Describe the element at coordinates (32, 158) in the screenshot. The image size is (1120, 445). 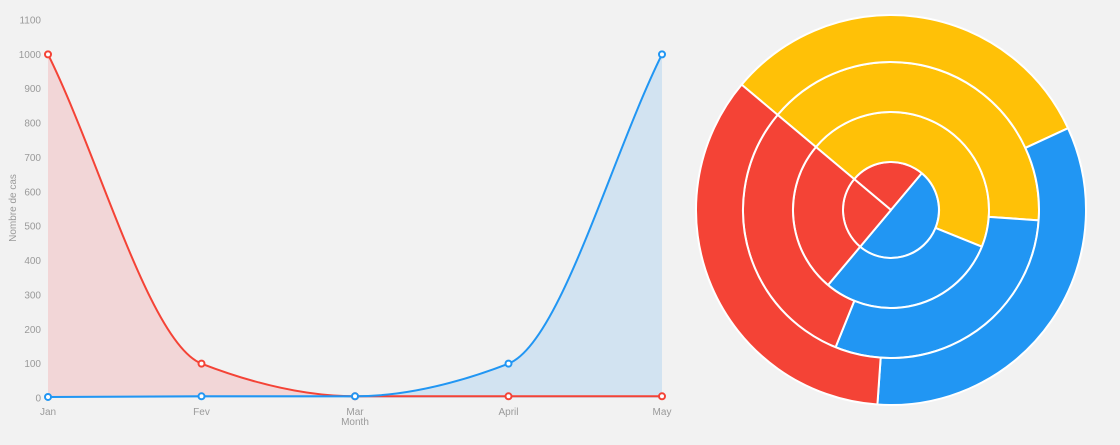
I see `y-tick-label: 700` at that location.